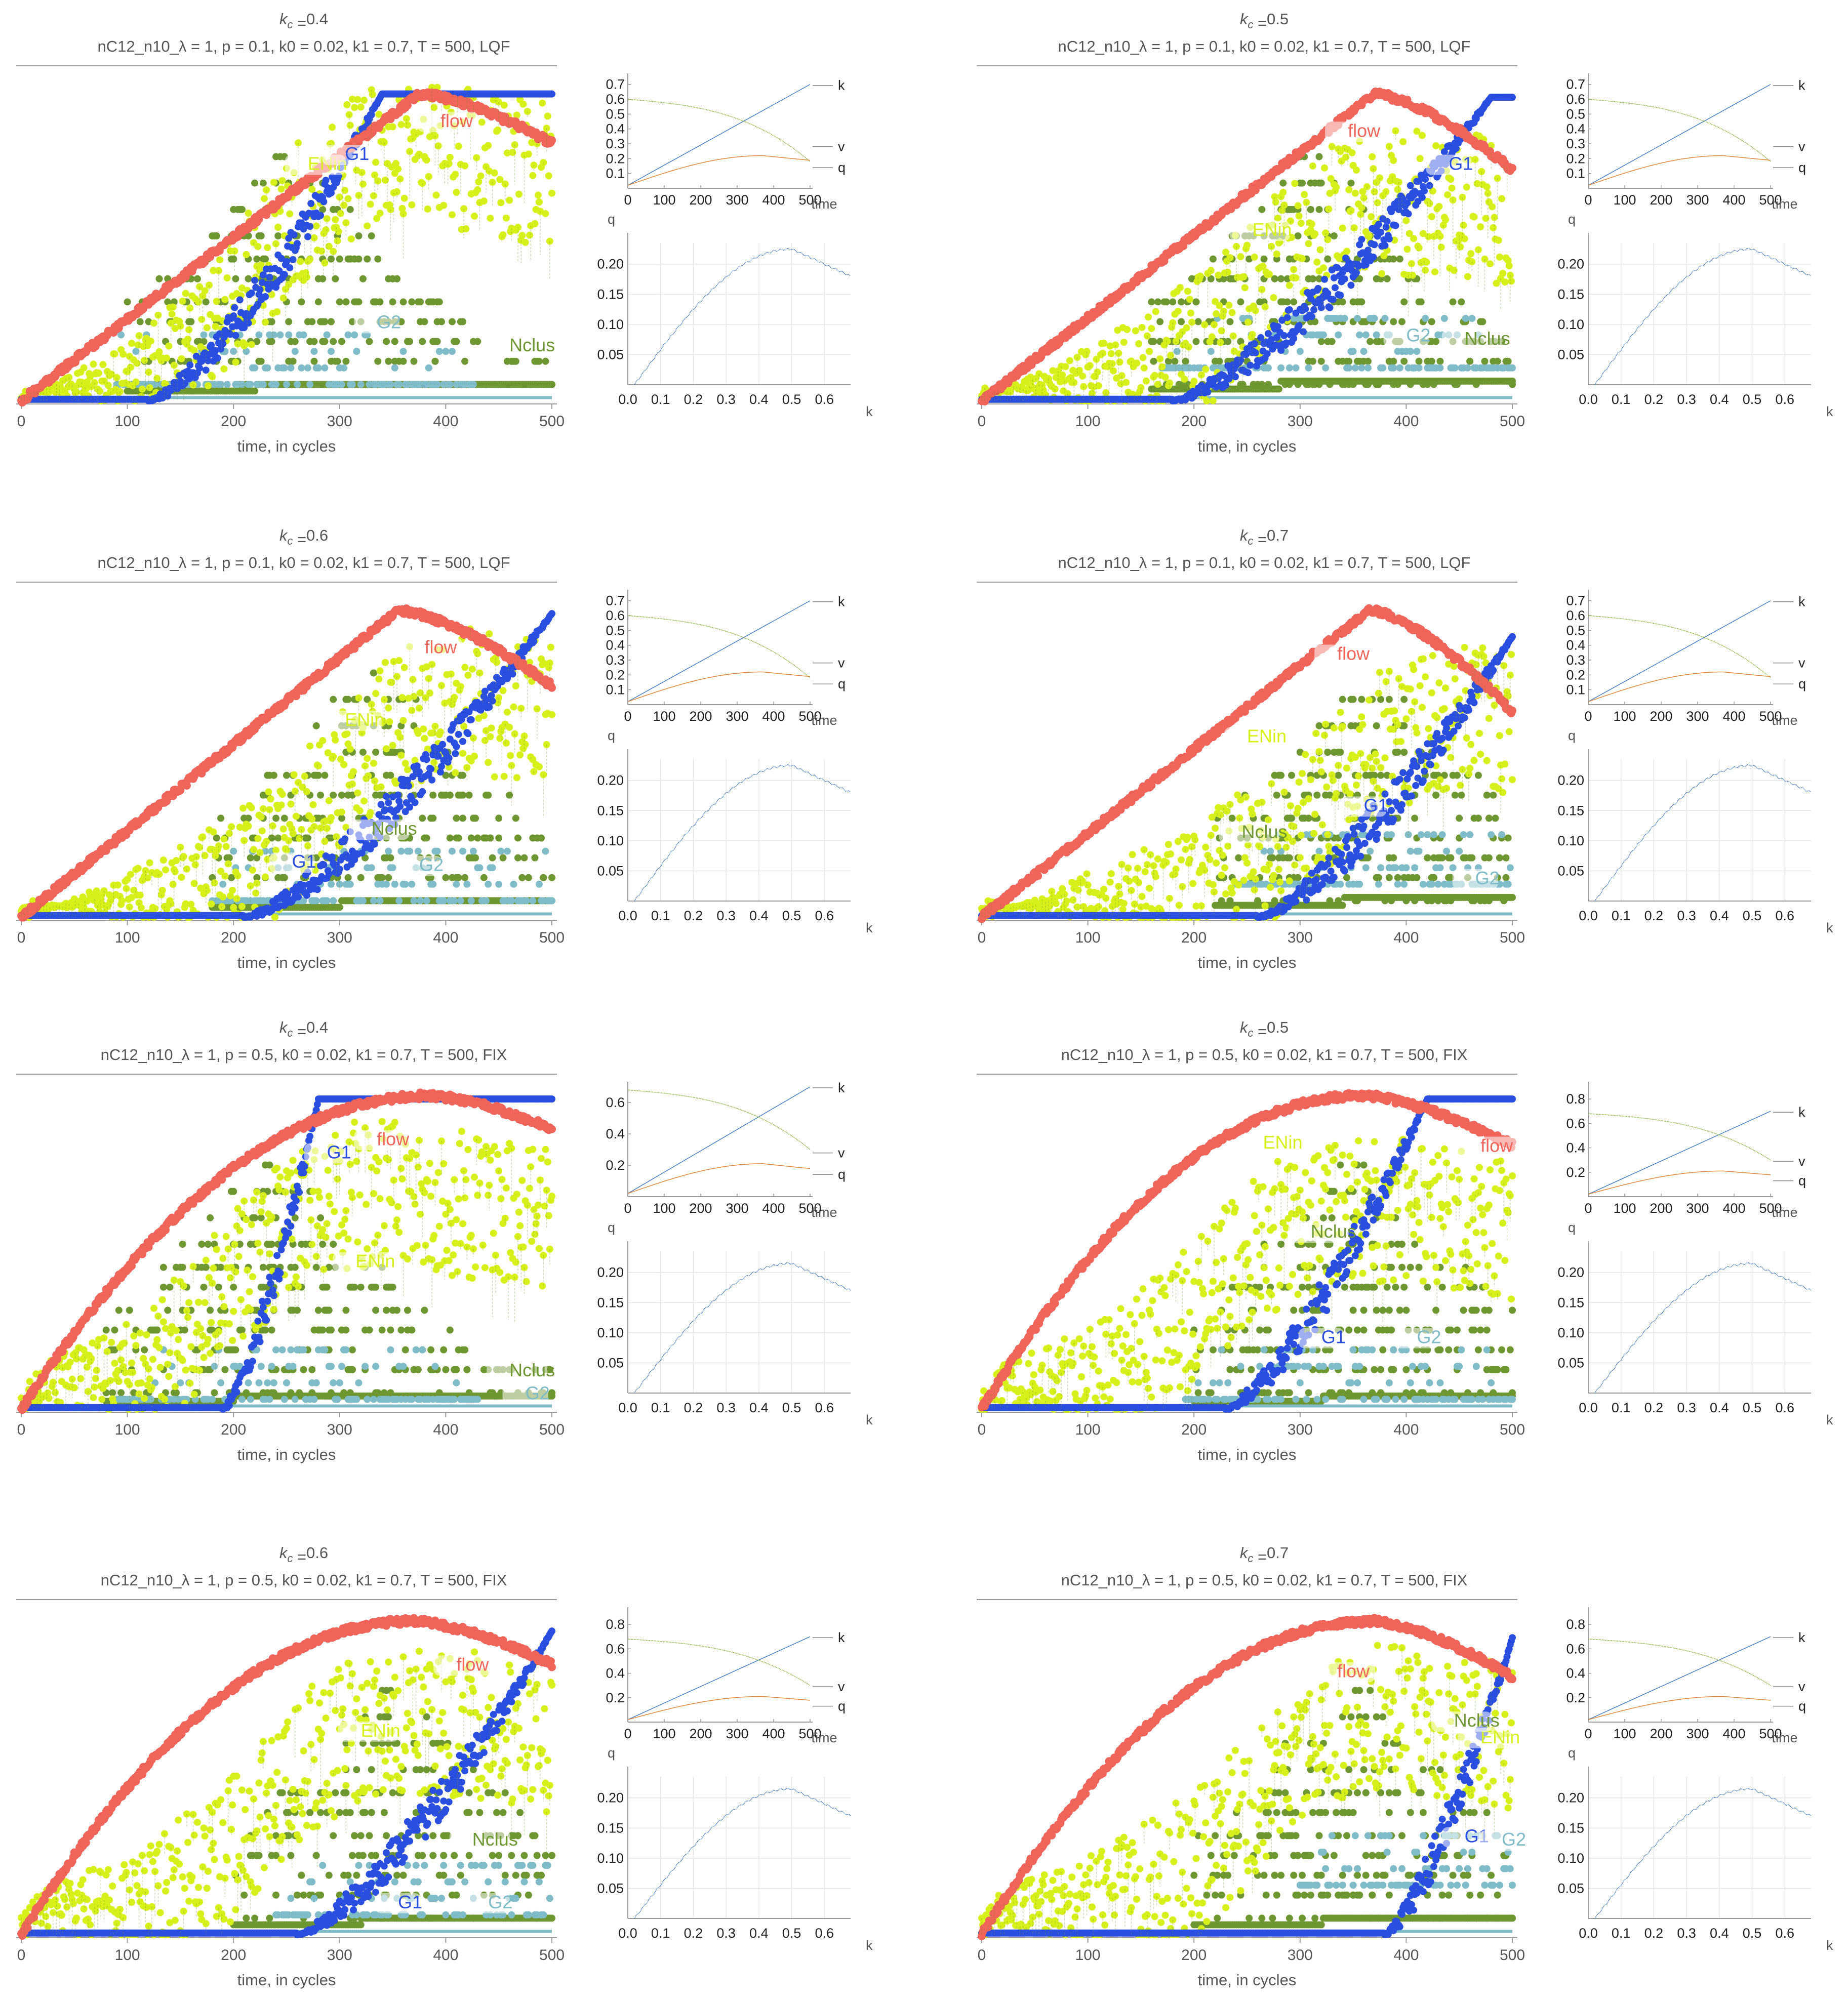  Describe the element at coordinates (627, 399) in the screenshot. I see `fd-x-label: 0.0` at that location.